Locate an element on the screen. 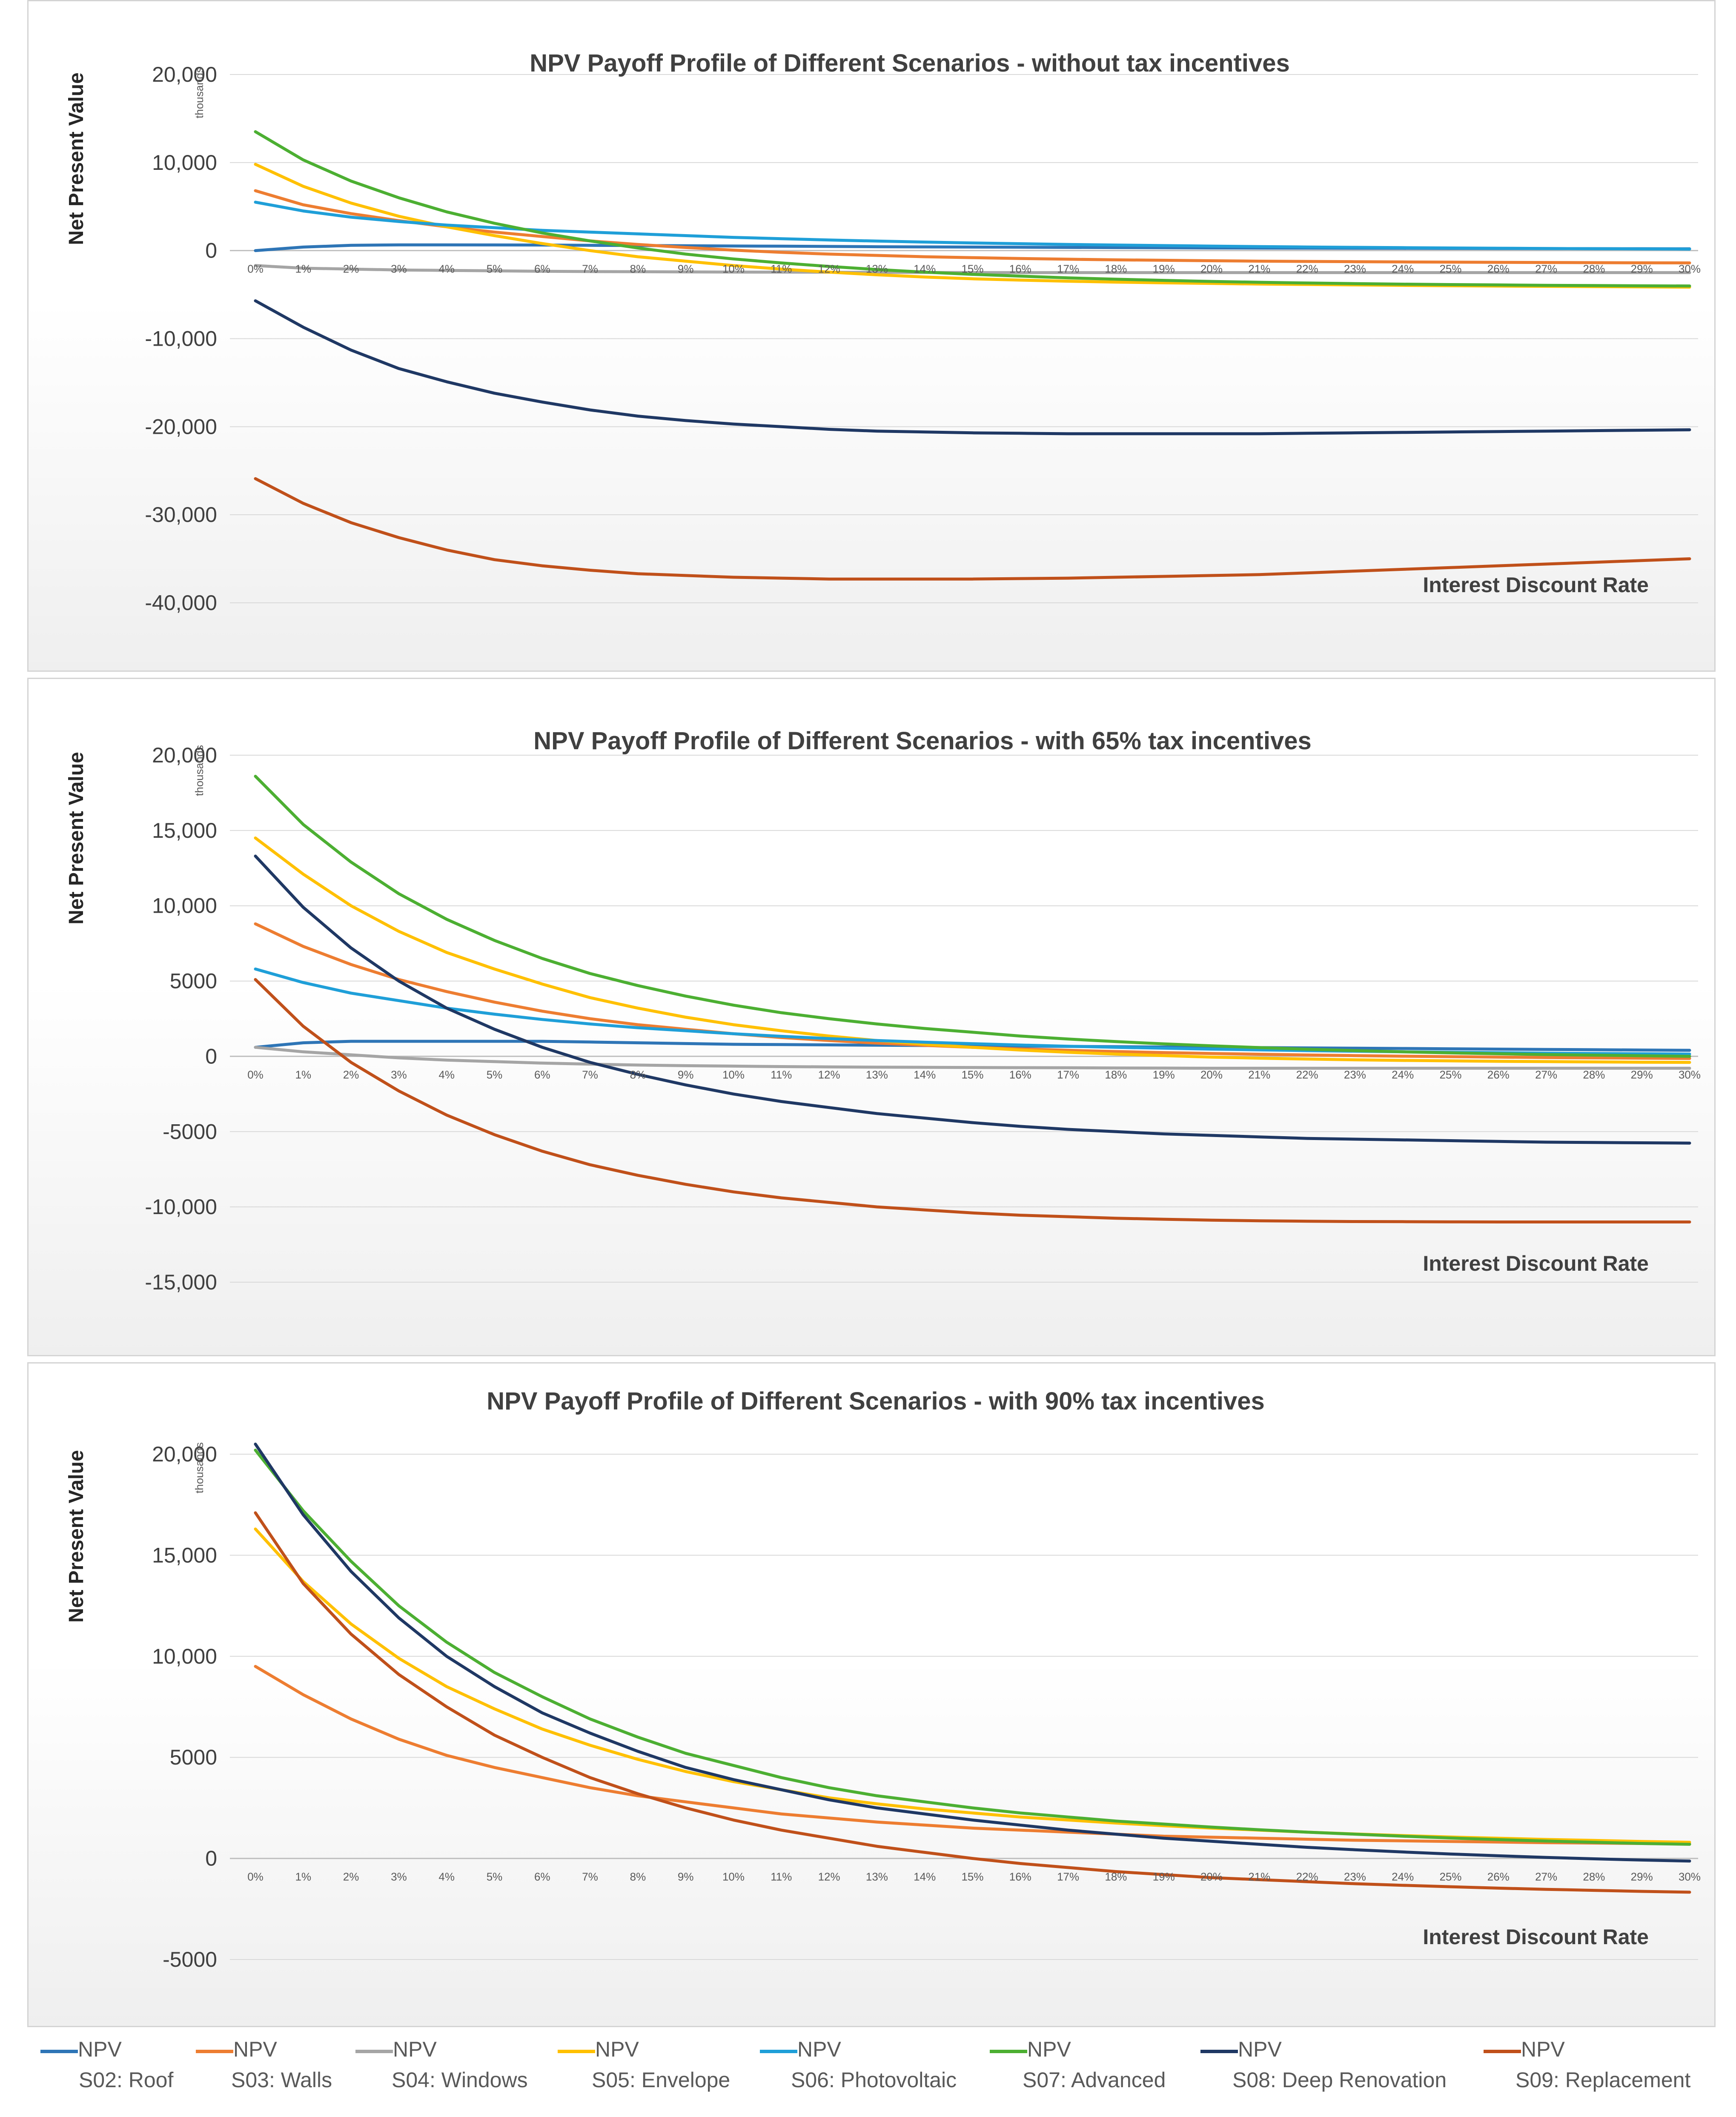 The height and width of the screenshot is (2117, 1736). x-tick-label: 14% is located at coordinates (925, 1074).